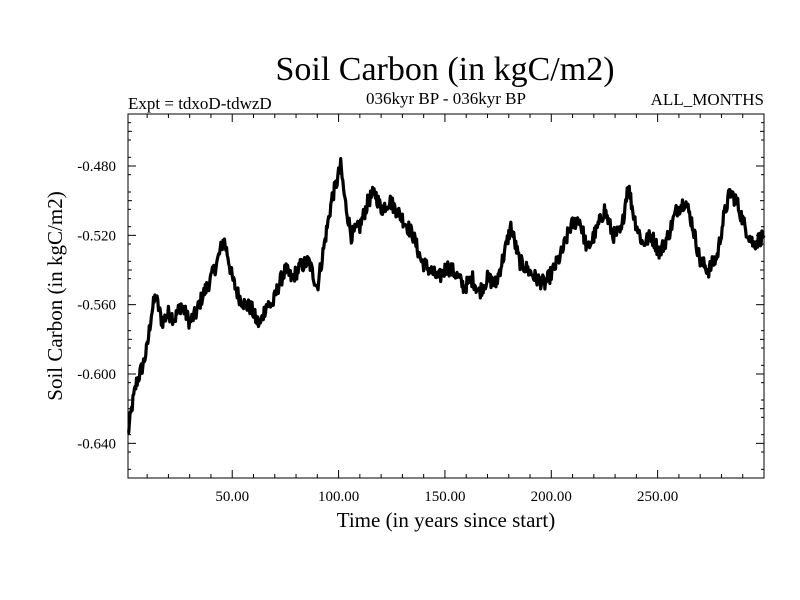  I want to click on y-tick-label: -0.560, so click(96, 306).